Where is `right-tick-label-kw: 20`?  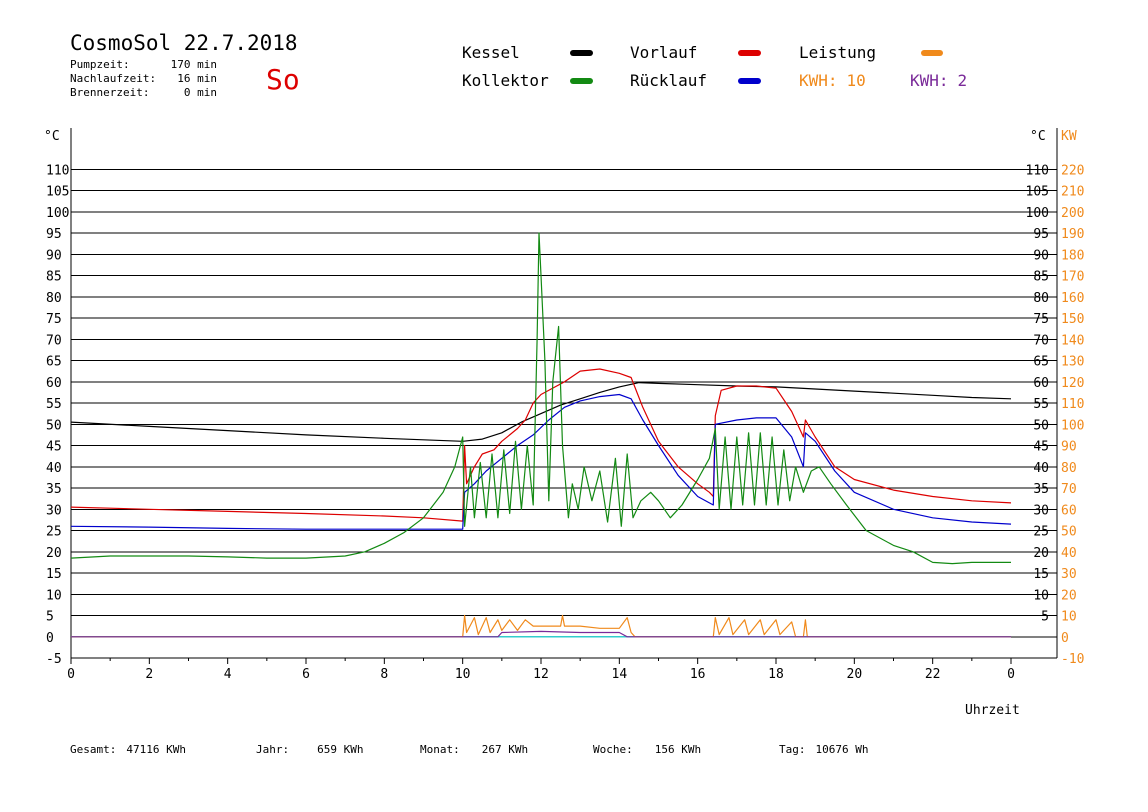 right-tick-label-kw: 20 is located at coordinates (1069, 595).